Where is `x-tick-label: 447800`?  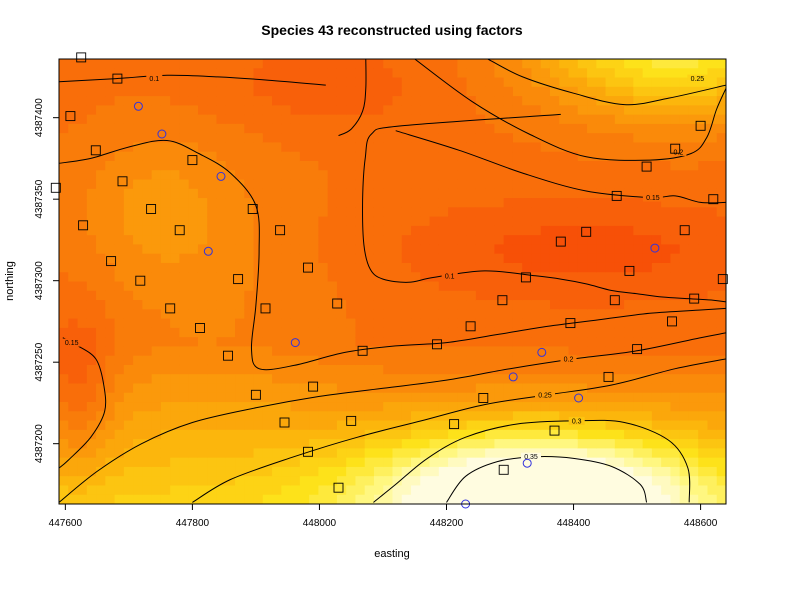
x-tick-label: 447800 is located at coordinates (193, 523).